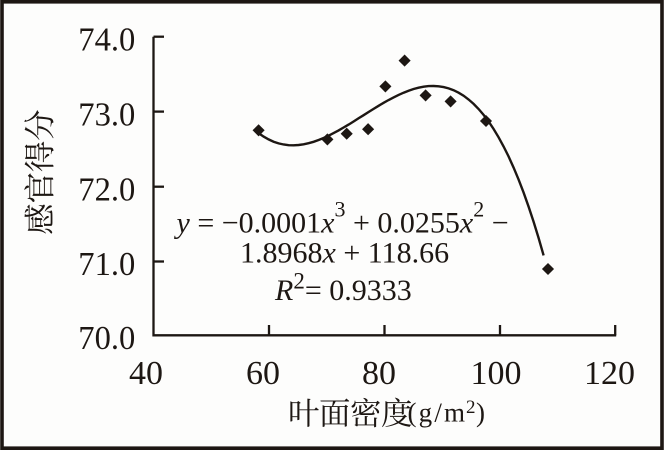 Image resolution: width=664 pixels, height=450 pixels. What do you see at coordinates (437, 412) in the screenshot?
I see `svg-text: (g/m` at bounding box center [437, 412].